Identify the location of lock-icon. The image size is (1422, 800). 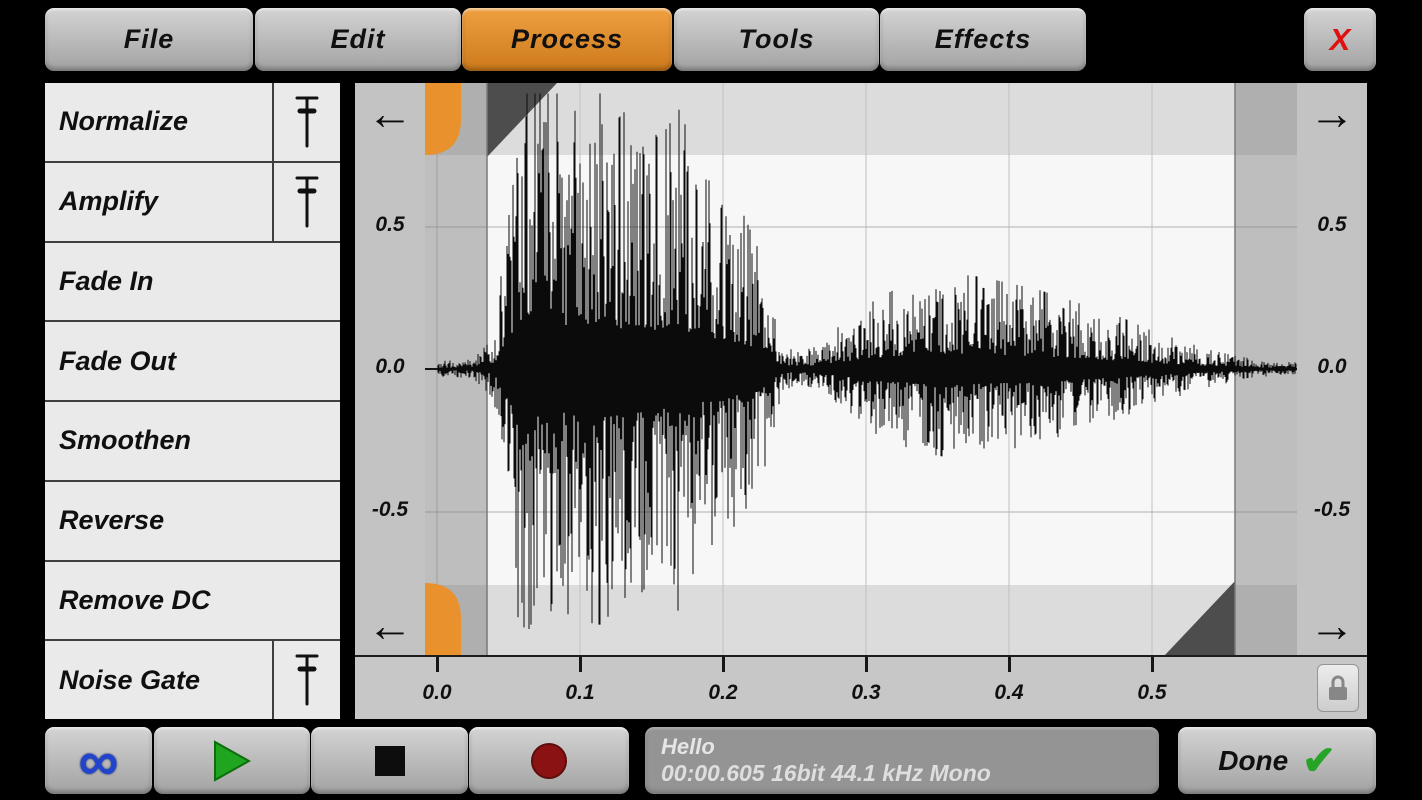
(1338, 687).